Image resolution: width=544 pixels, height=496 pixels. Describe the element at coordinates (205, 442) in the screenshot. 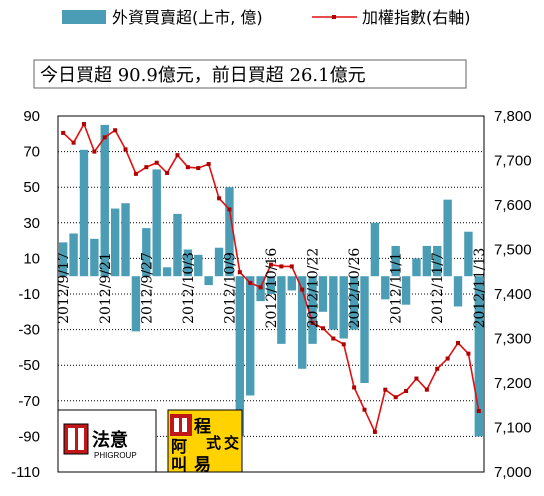

I see `program-trading-logo: 程 阿 式 交 叫 易` at that location.